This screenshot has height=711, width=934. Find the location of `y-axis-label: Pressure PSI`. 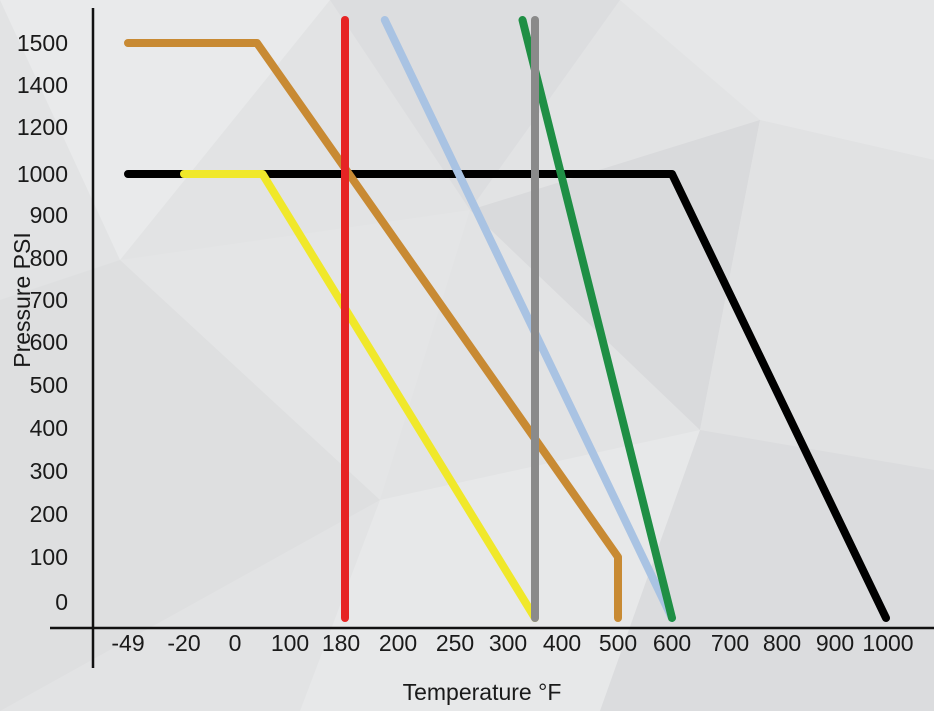

y-axis-label: Pressure PSI is located at coordinates (22, 300).